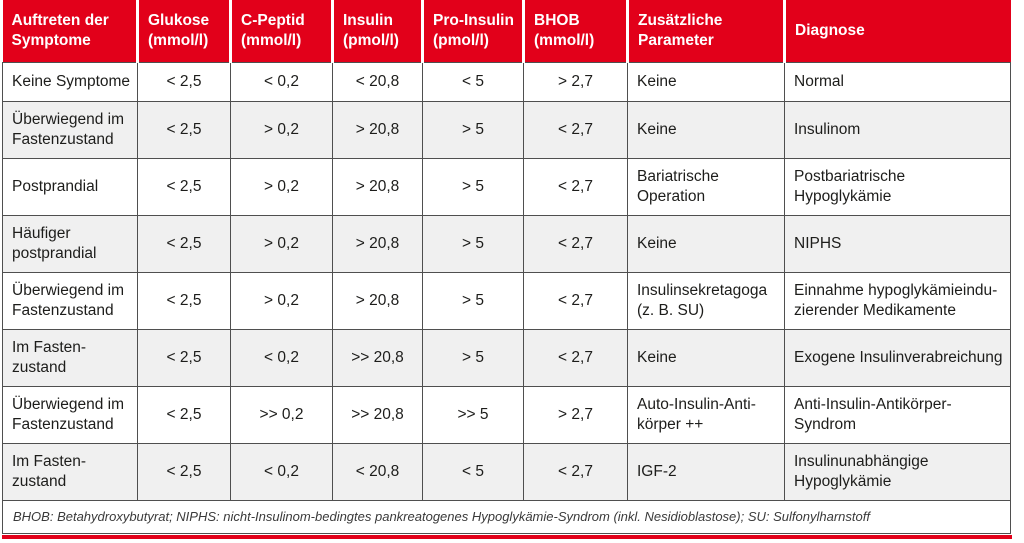 Image resolution: width=1024 pixels, height=543 pixels. What do you see at coordinates (897, 357) in the screenshot?
I see `cell-diagnose: Exogene Insulinverabreichung` at bounding box center [897, 357].